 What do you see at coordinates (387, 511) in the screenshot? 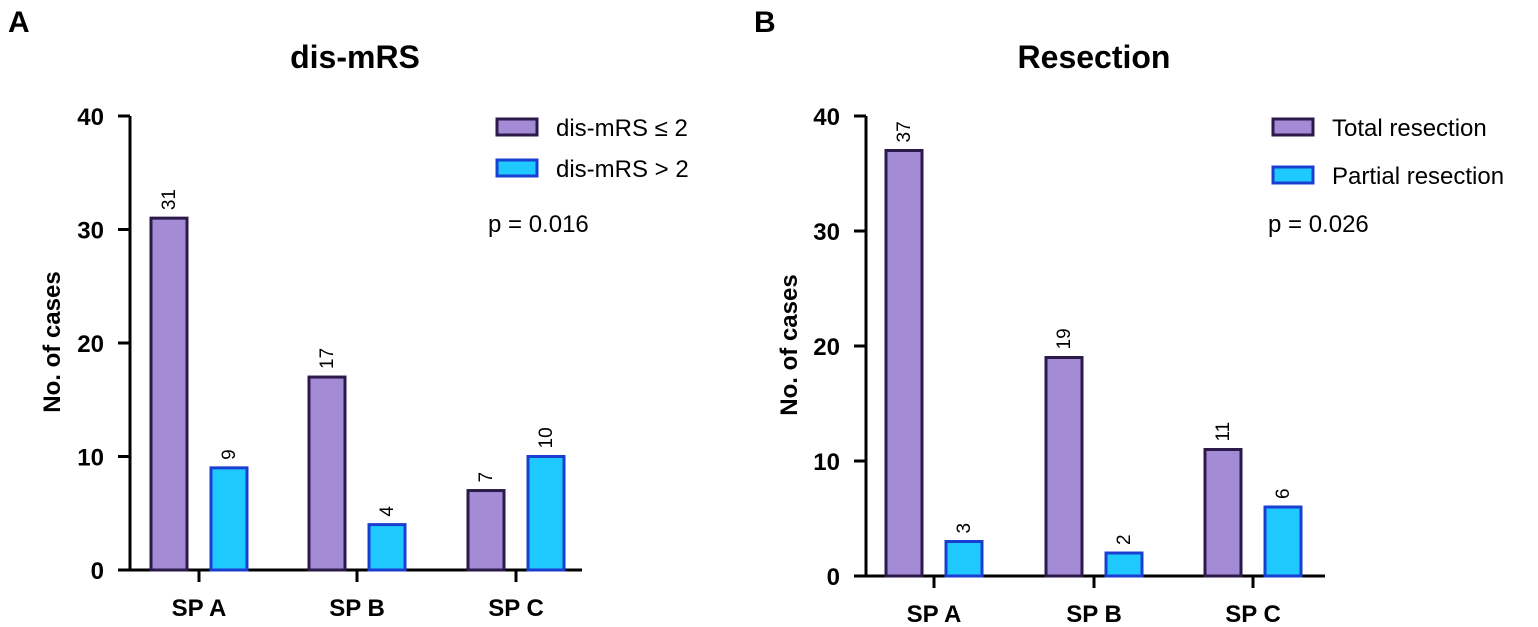
I see `bar-value-label: 4` at bounding box center [387, 511].